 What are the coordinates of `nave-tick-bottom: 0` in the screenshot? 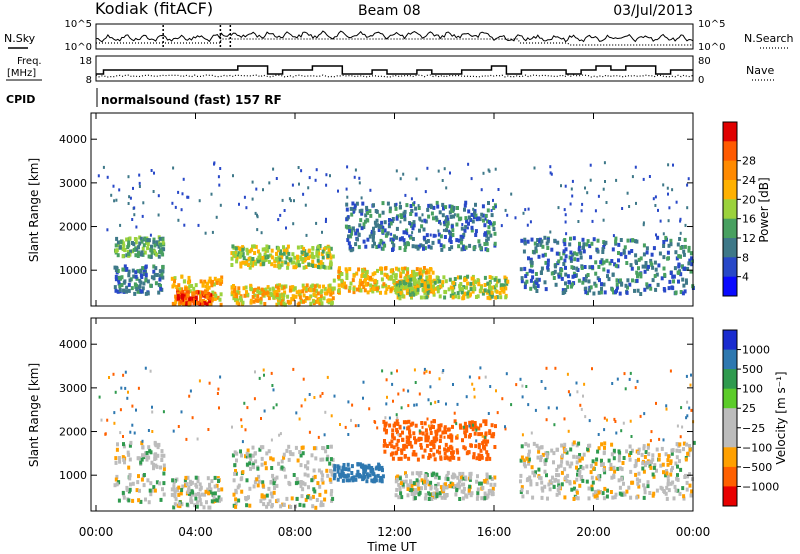 It's located at (701, 80).